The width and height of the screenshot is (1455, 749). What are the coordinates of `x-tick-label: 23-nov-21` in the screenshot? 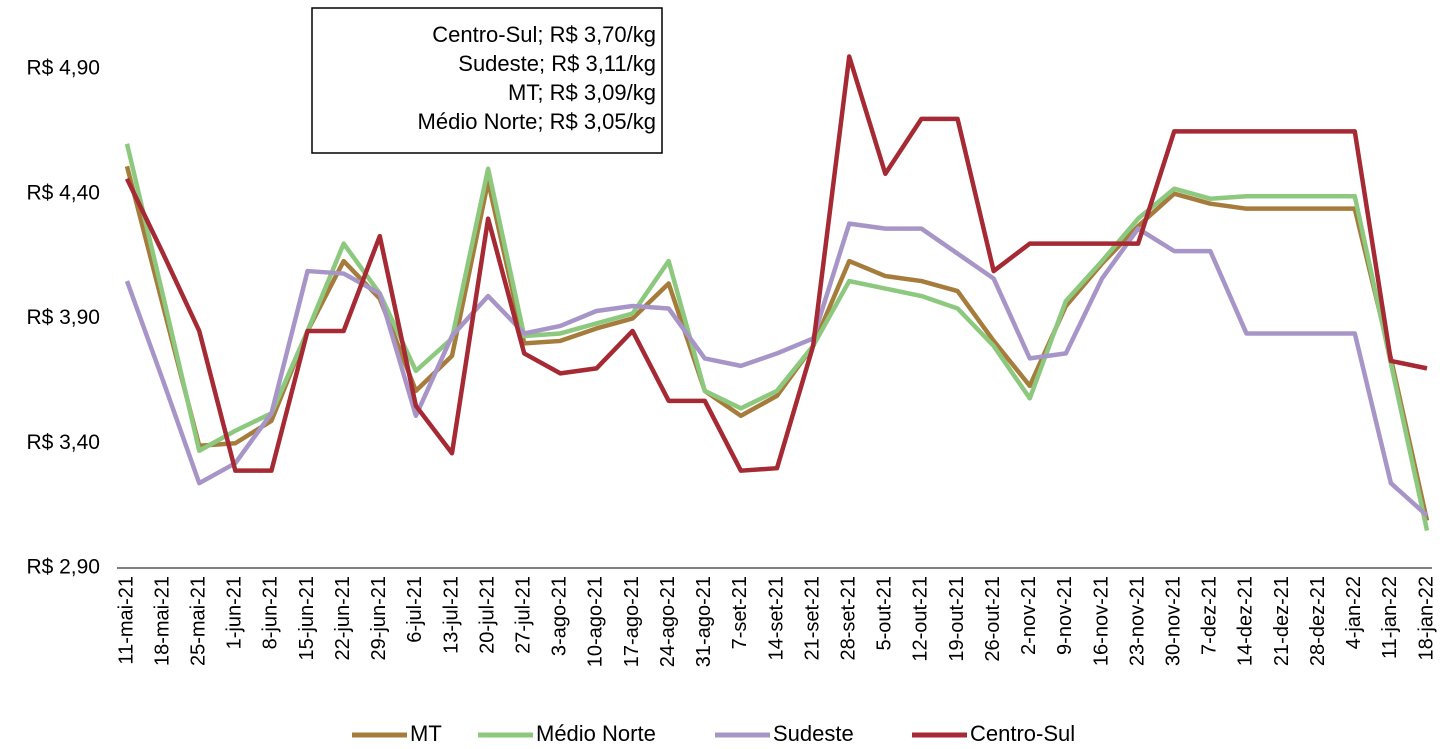 It's located at (1137, 621).